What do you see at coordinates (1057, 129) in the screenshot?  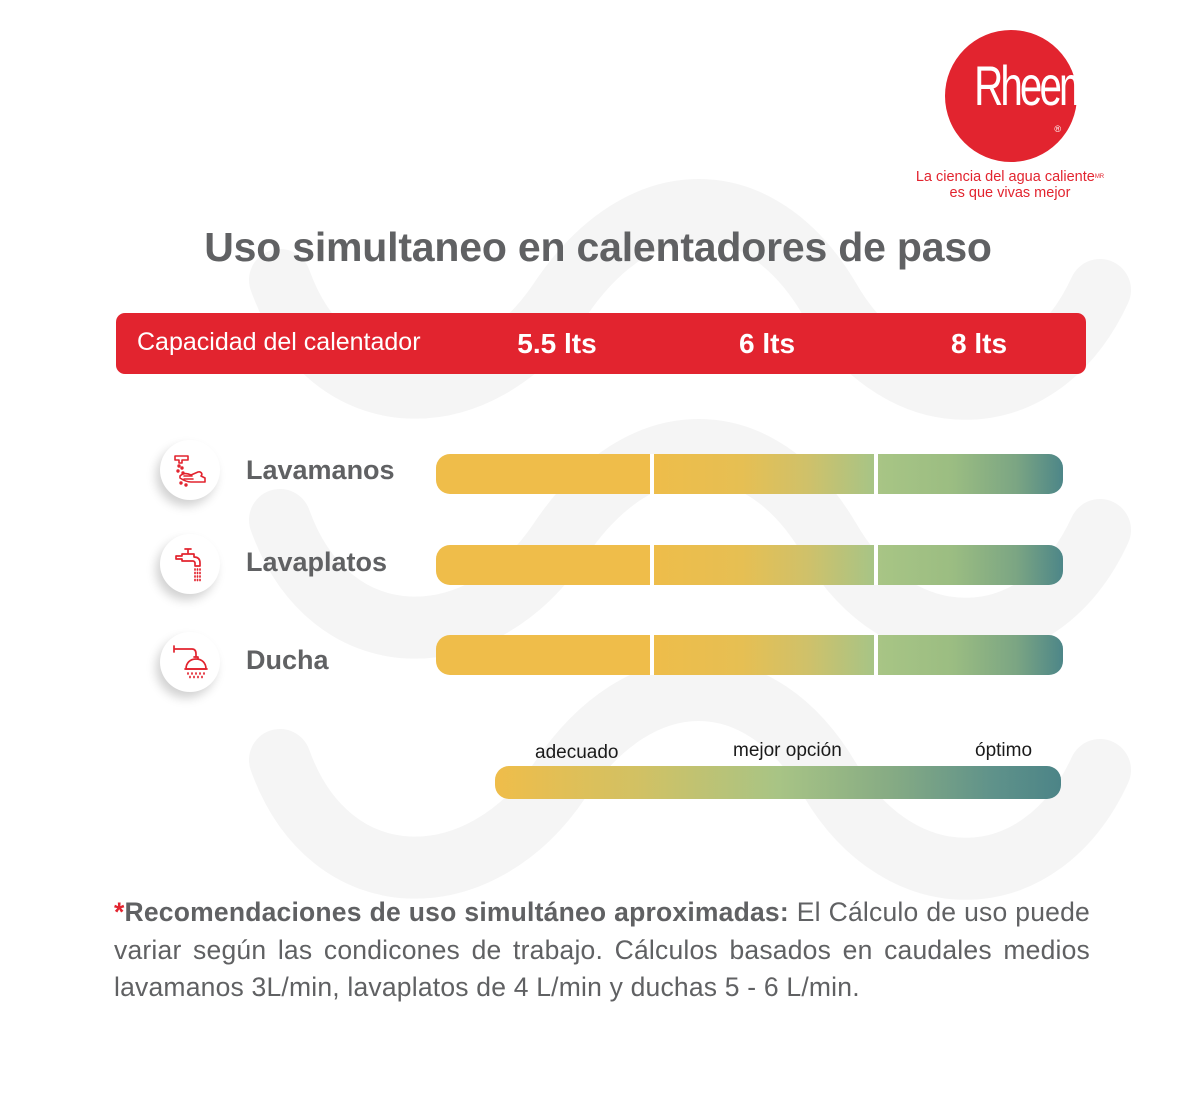 I see `registered-mark: ®` at bounding box center [1057, 129].